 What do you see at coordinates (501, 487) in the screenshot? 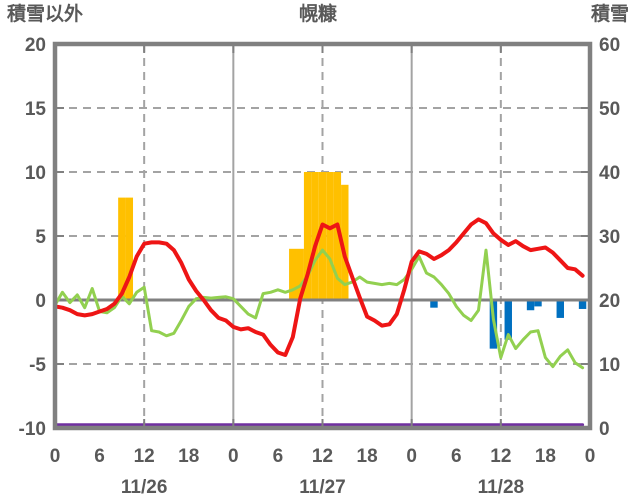
I see `x-axis-date-label: 11/28` at bounding box center [501, 487].